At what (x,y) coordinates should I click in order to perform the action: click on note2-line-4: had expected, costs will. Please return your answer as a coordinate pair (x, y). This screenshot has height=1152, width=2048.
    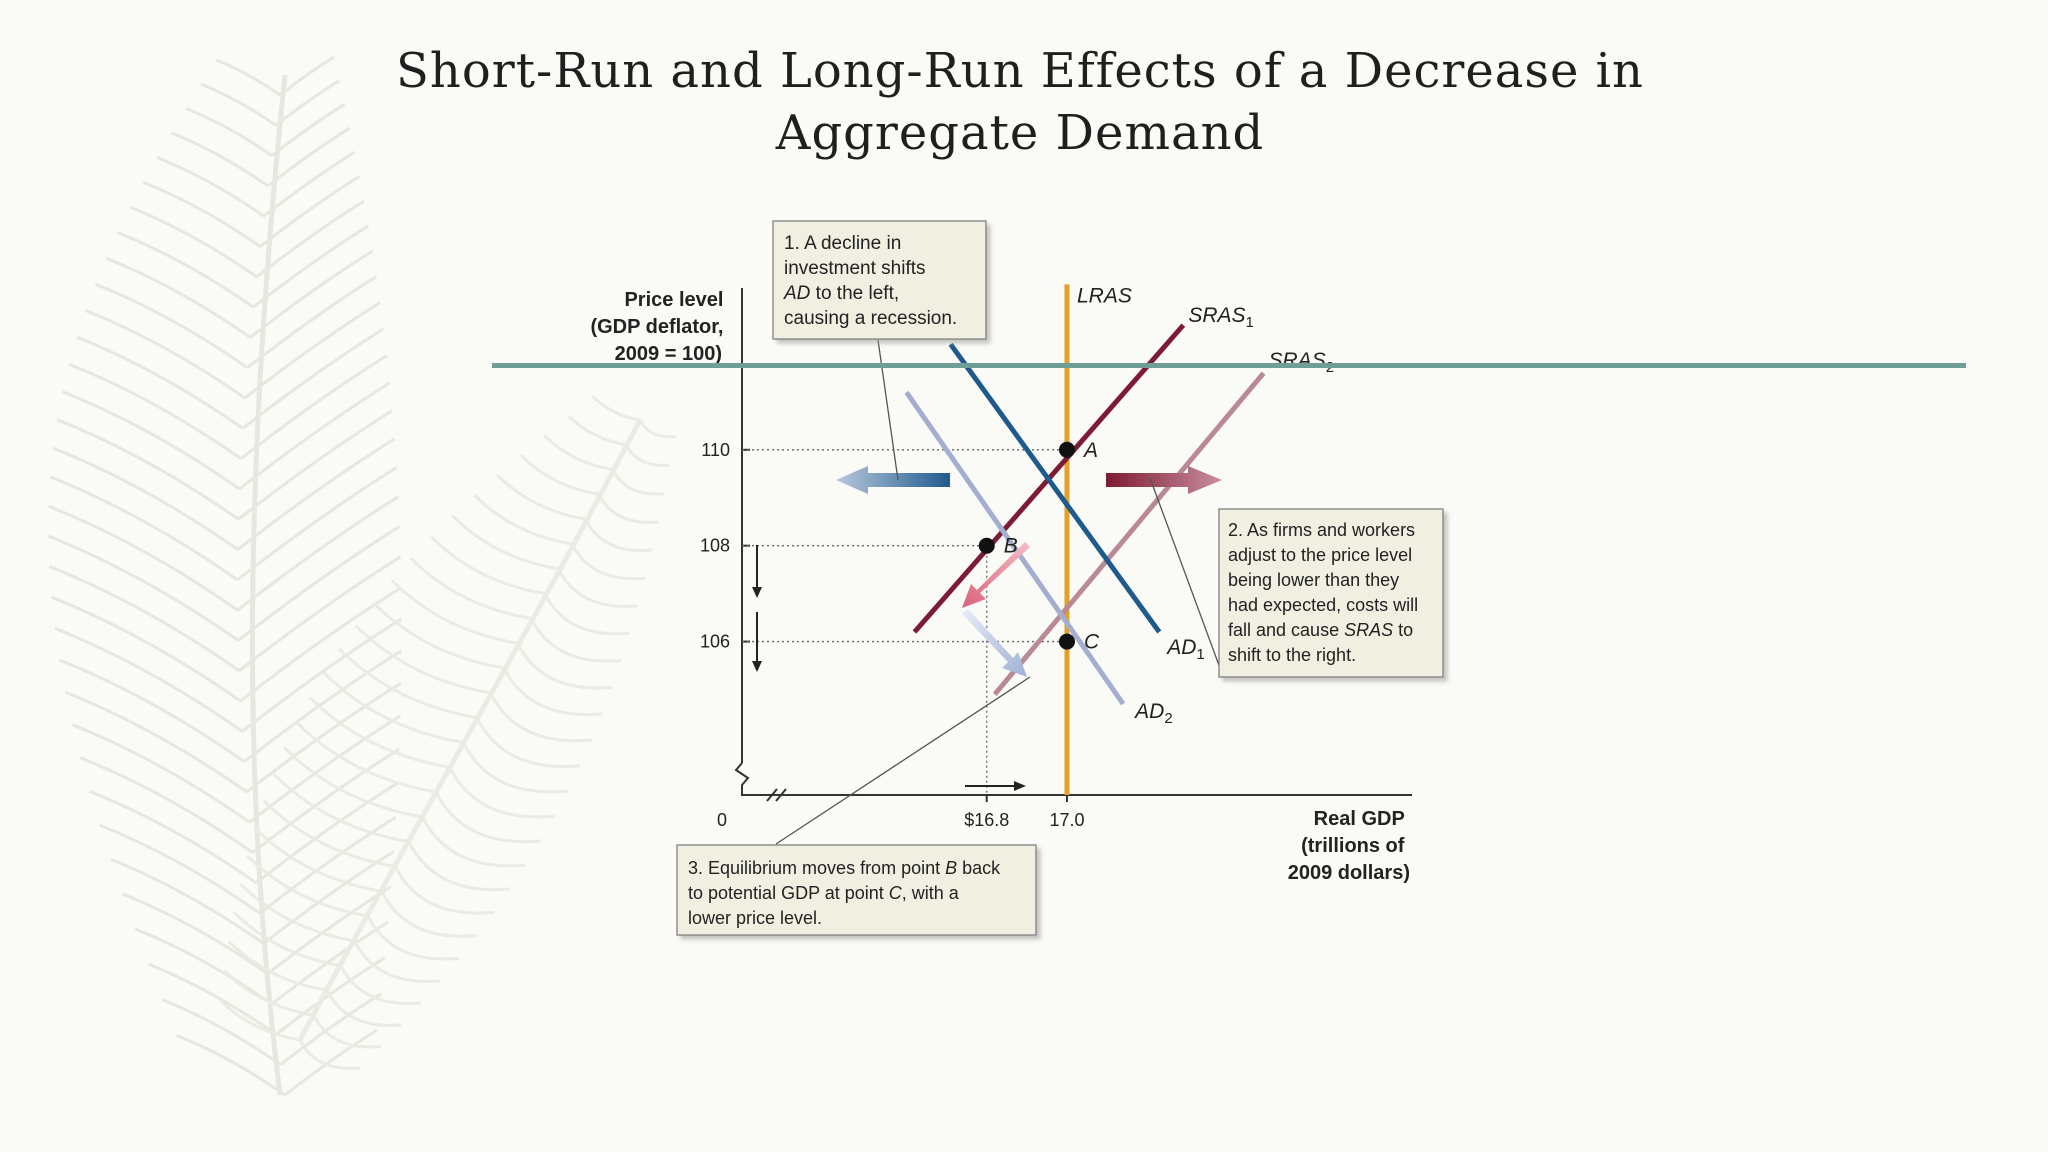
    Looking at the image, I should click on (1323, 605).